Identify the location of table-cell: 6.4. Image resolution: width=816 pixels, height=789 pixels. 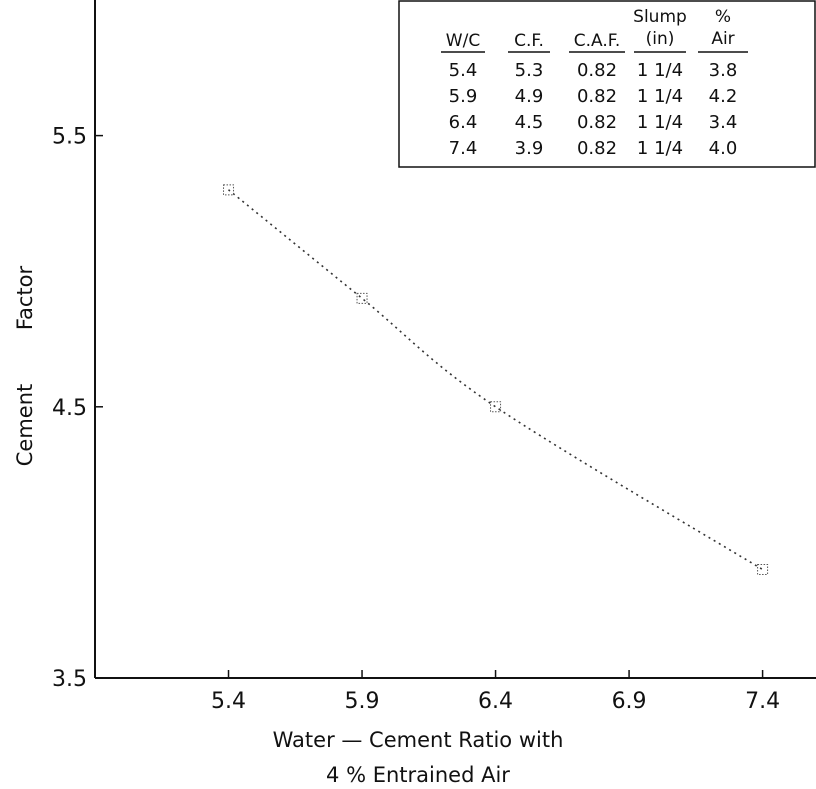
(463, 122).